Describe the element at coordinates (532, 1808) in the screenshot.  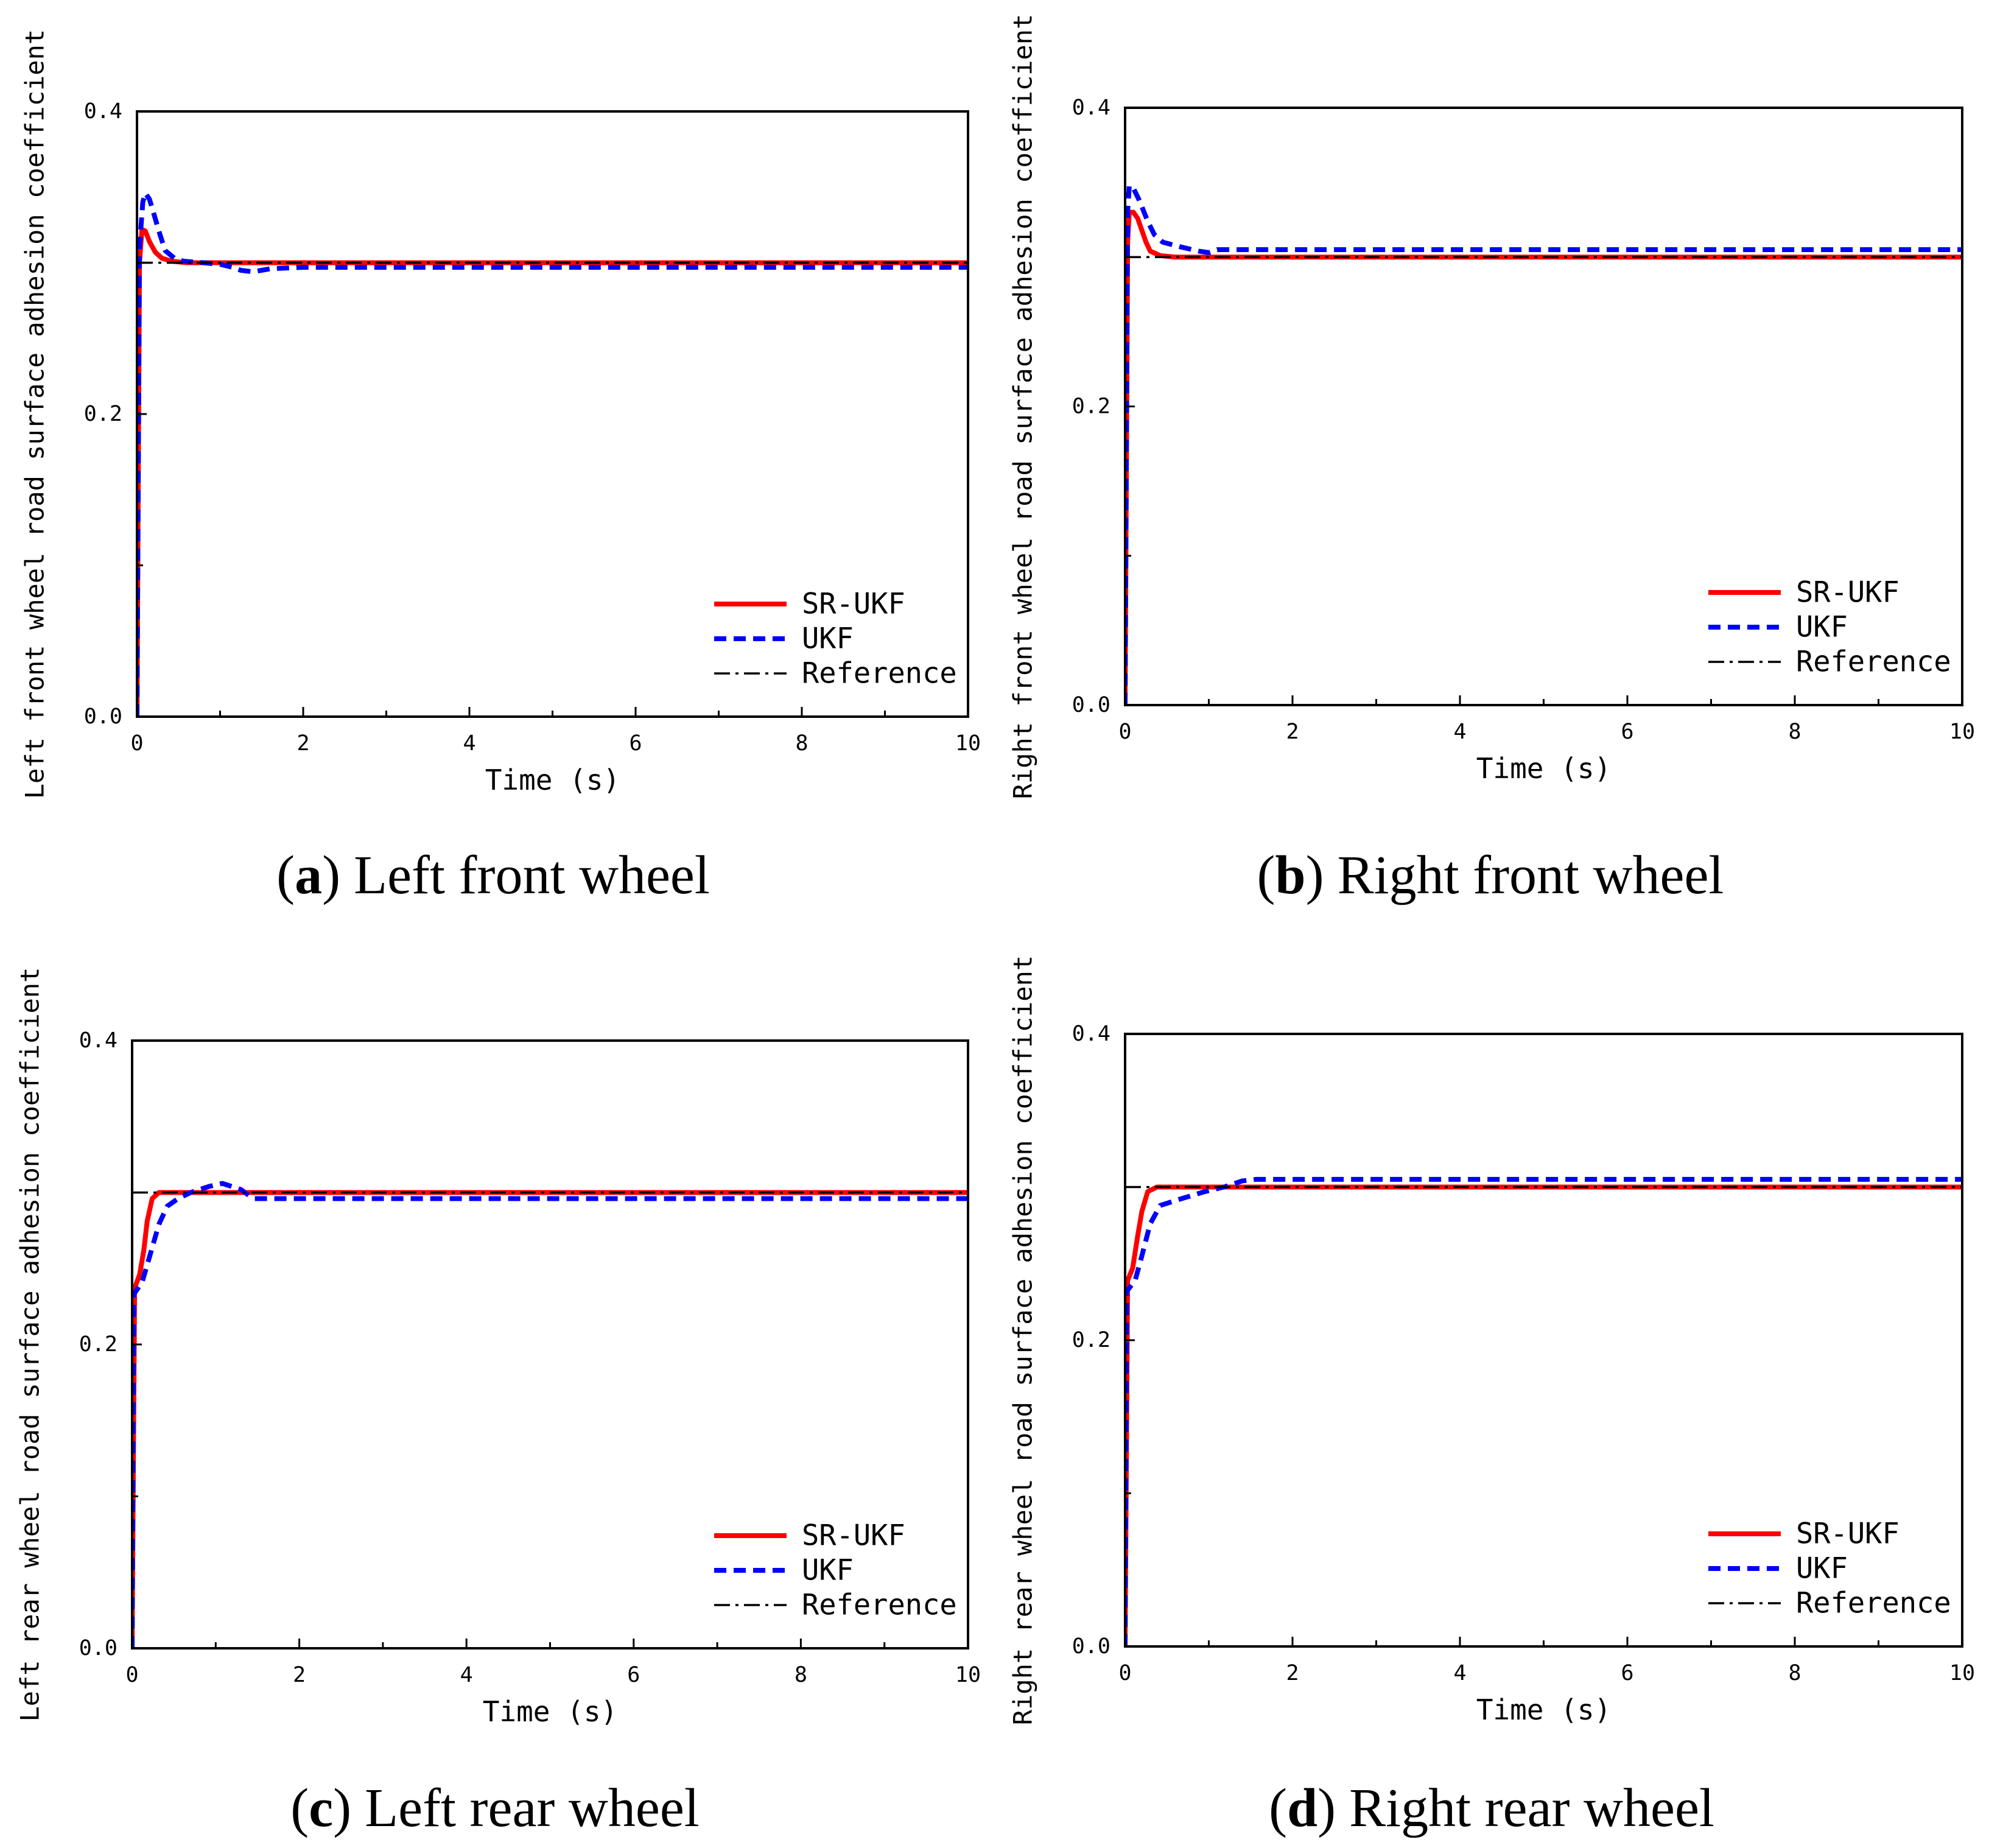
I see `caption-text: Left rear wheel` at that location.